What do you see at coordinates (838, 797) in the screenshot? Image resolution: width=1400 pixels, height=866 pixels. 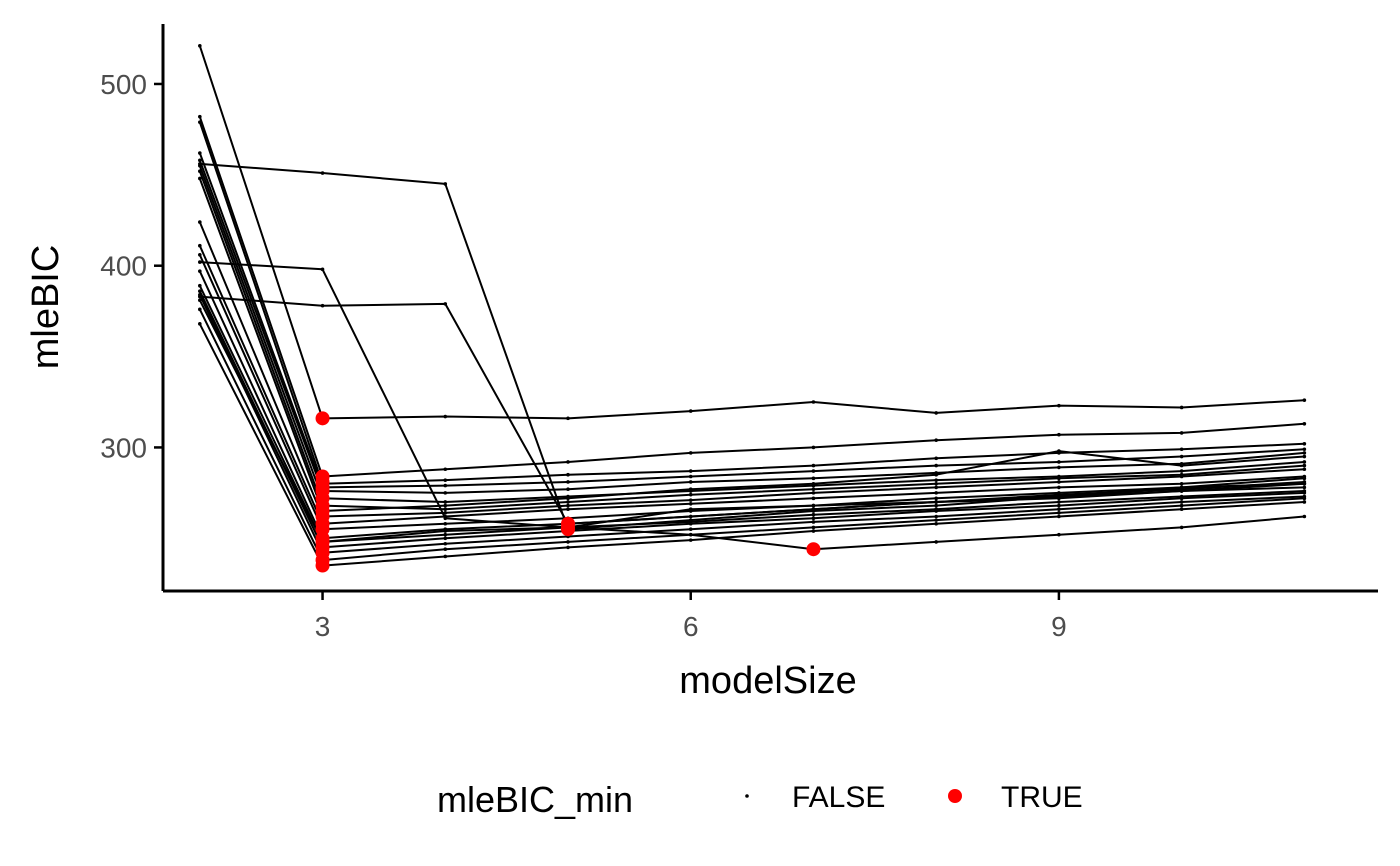 I see `legend-label-false: FALSE` at bounding box center [838, 797].